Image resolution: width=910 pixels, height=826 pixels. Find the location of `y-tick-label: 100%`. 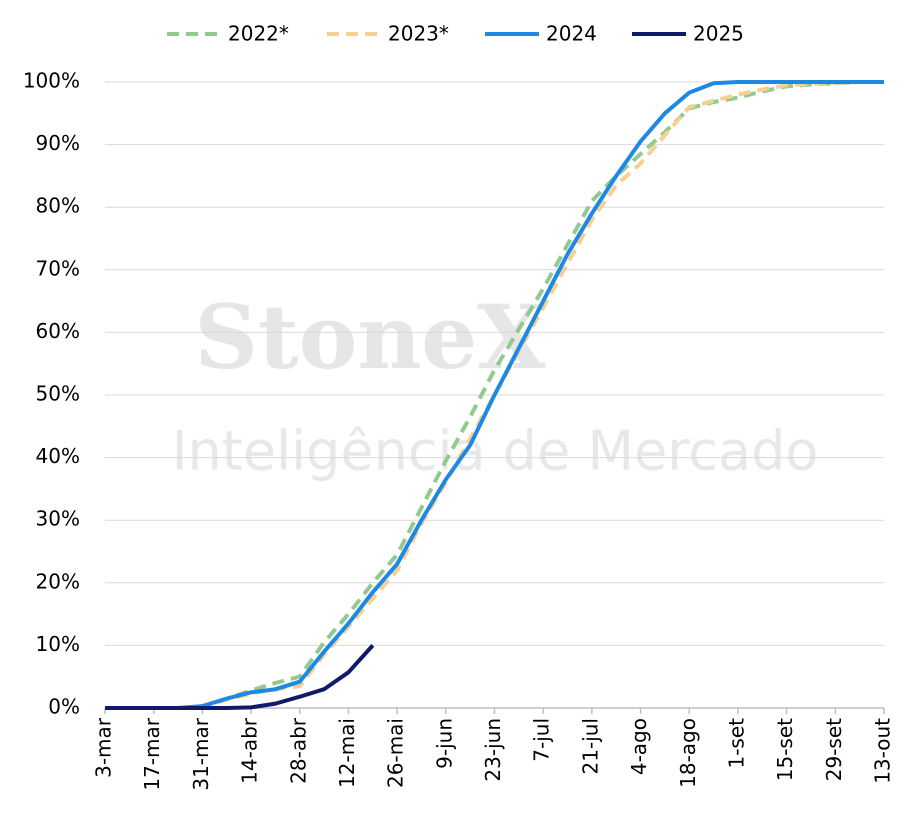

y-tick-label: 100% is located at coordinates (51, 81).